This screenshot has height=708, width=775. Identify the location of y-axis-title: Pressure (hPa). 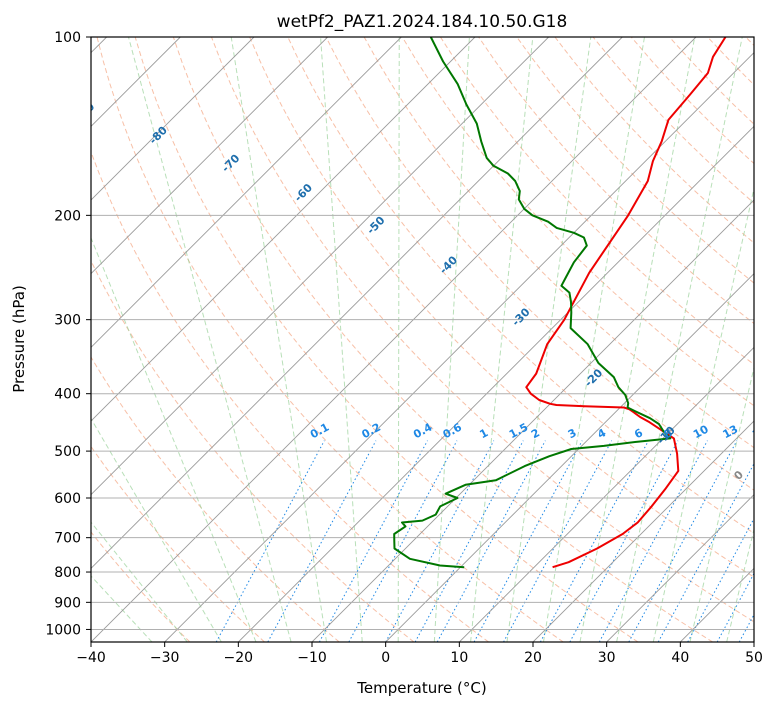
(19, 339).